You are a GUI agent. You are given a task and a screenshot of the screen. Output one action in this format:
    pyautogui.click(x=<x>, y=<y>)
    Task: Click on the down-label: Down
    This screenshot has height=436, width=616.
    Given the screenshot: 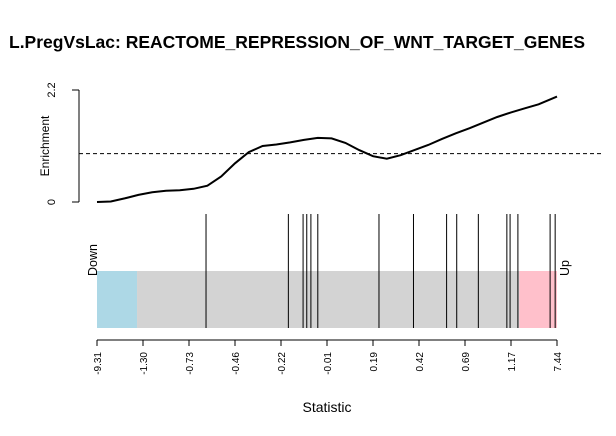 What is the action you would take?
    pyautogui.click(x=93, y=260)
    